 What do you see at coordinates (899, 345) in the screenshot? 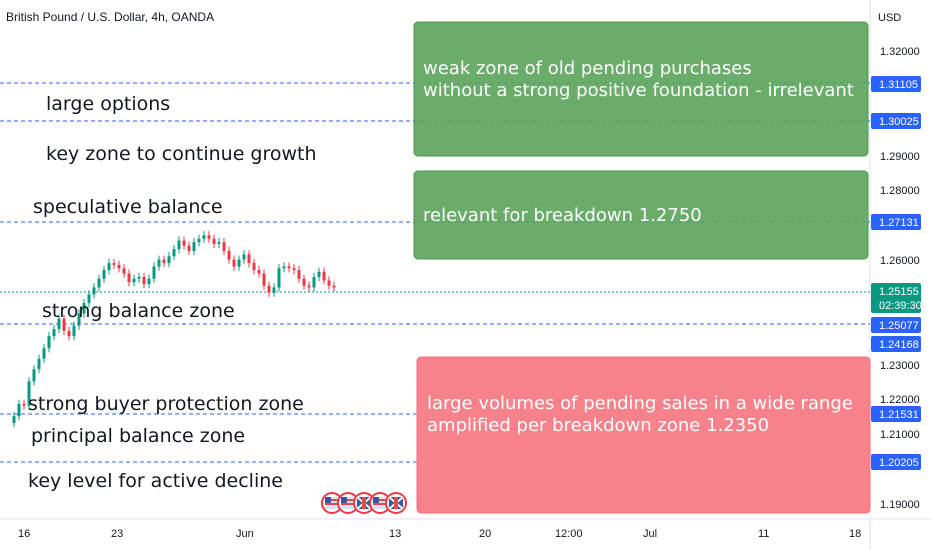
I see `svg-text: 1.24168` at bounding box center [899, 345].